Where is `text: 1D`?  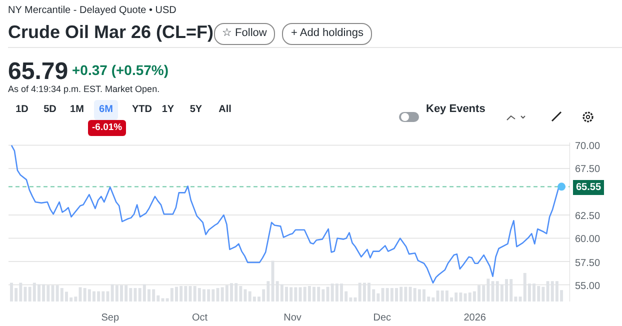 text: 1D is located at coordinates (22, 110).